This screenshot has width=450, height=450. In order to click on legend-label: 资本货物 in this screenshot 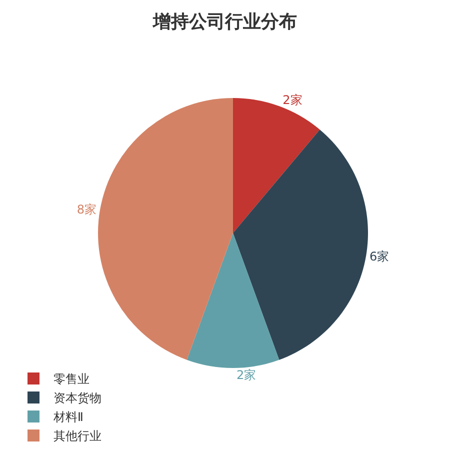, I will do `click(78, 398)`.